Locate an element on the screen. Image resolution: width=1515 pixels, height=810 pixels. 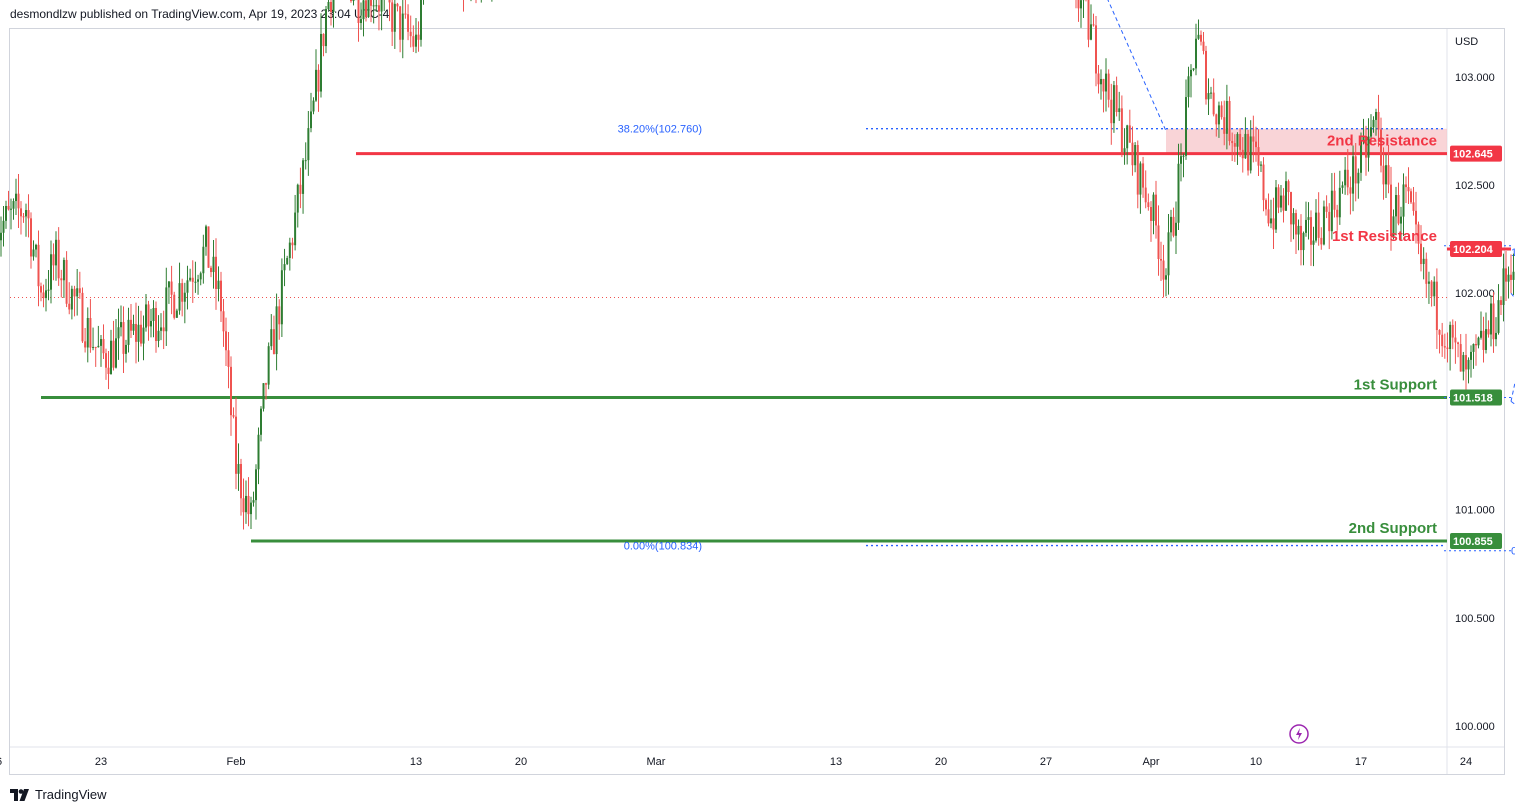
fib-label: 38.20%(102.760) is located at coordinates (660, 130).